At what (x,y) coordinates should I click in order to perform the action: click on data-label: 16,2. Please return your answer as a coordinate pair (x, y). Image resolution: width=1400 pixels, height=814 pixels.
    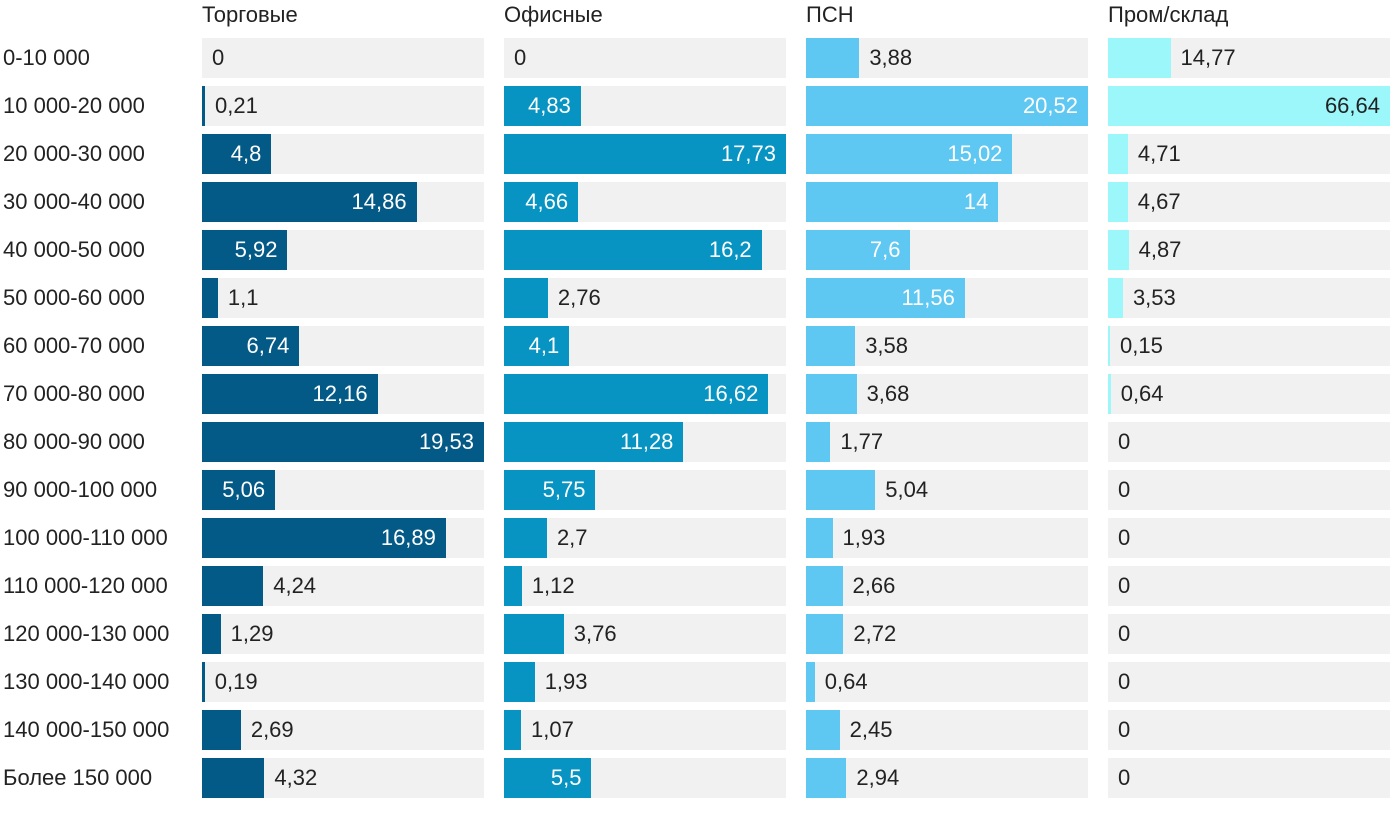
    Looking at the image, I should click on (730, 249).